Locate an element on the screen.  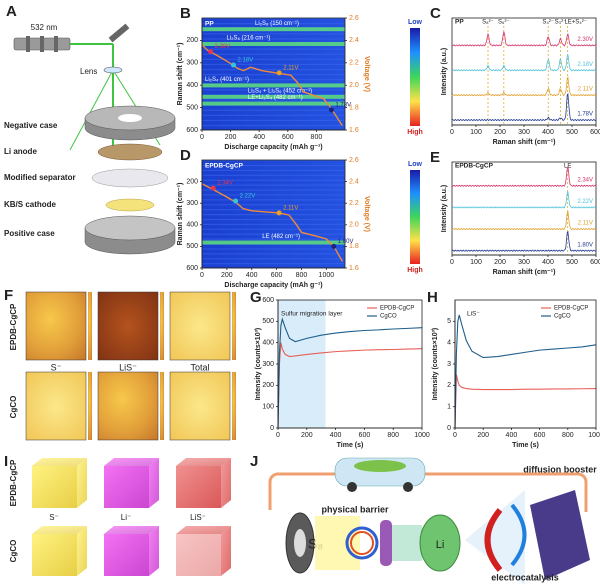
series-label: 2.18V is located at coordinates (585, 65).